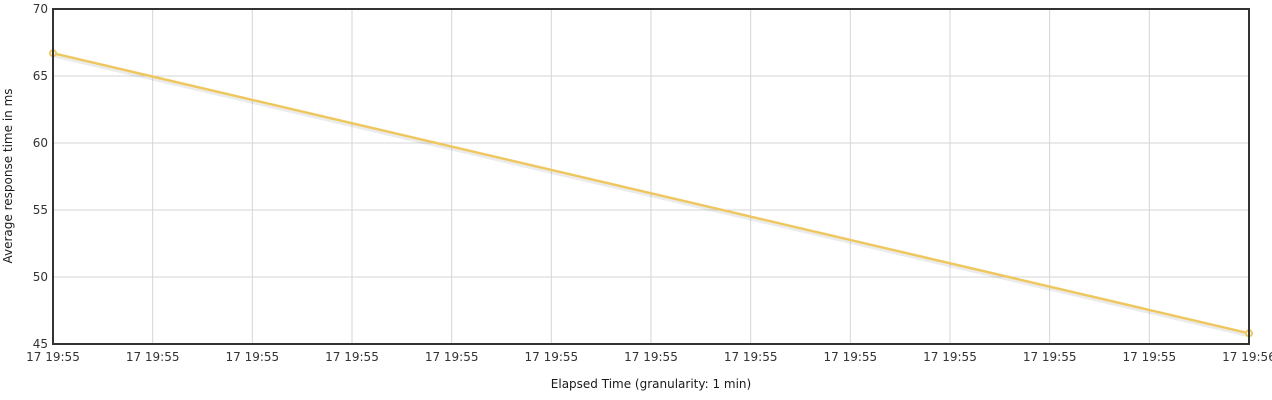  Describe the element at coordinates (40, 9) in the screenshot. I see `y-tick-label: 70` at that location.